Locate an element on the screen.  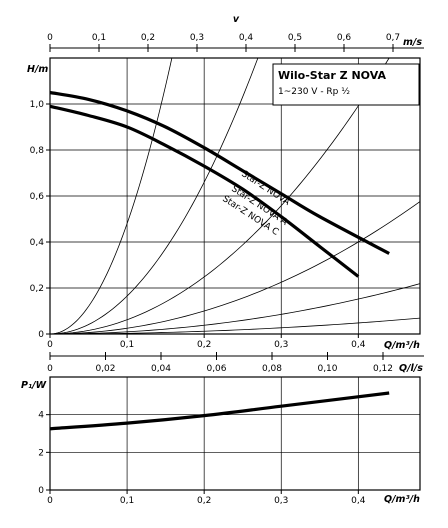
velocity-axis: 0 0,1 0,2 0,3 0,4 0,5 0,6 0,7 v m/s is located at coordinates (235, 33).